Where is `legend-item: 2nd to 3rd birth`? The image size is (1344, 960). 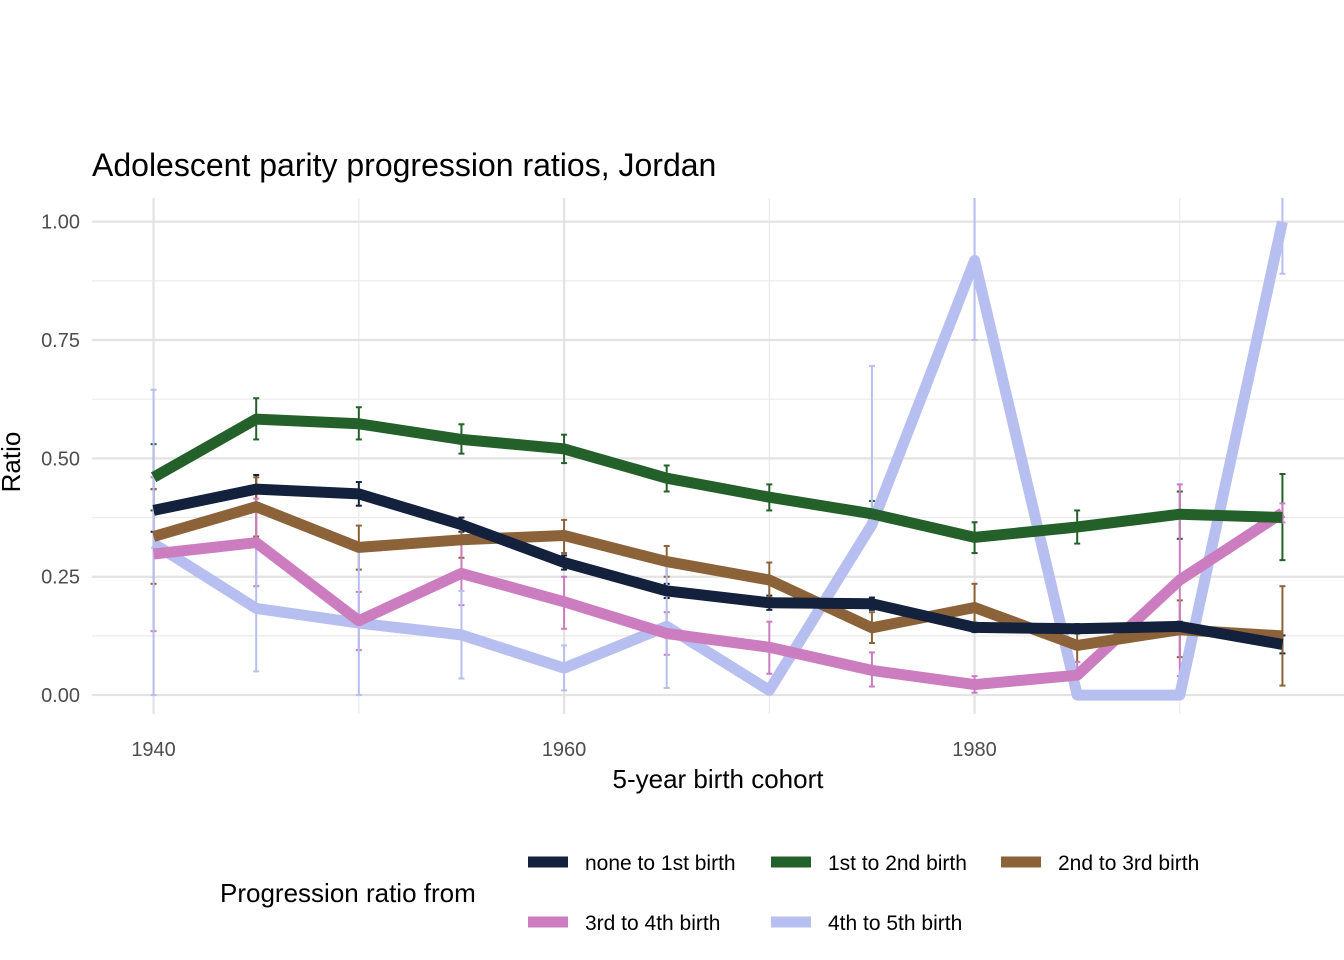
legend-item: 2nd to 3rd birth is located at coordinates (1100, 863).